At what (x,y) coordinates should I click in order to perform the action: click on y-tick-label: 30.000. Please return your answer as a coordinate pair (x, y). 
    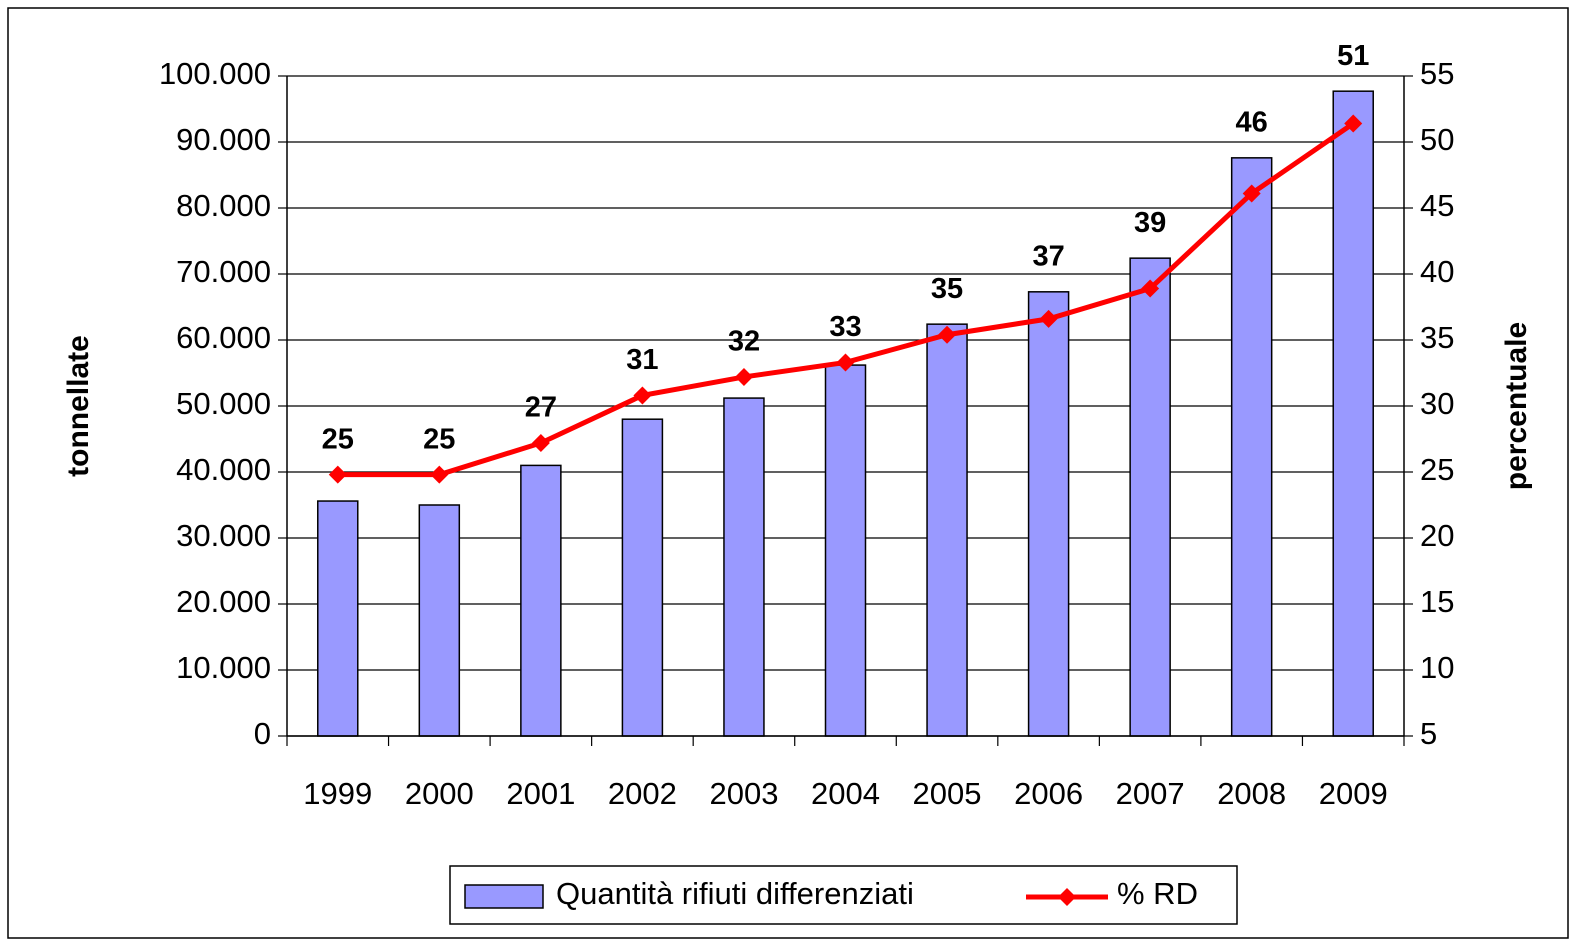
    Looking at the image, I should click on (223, 535).